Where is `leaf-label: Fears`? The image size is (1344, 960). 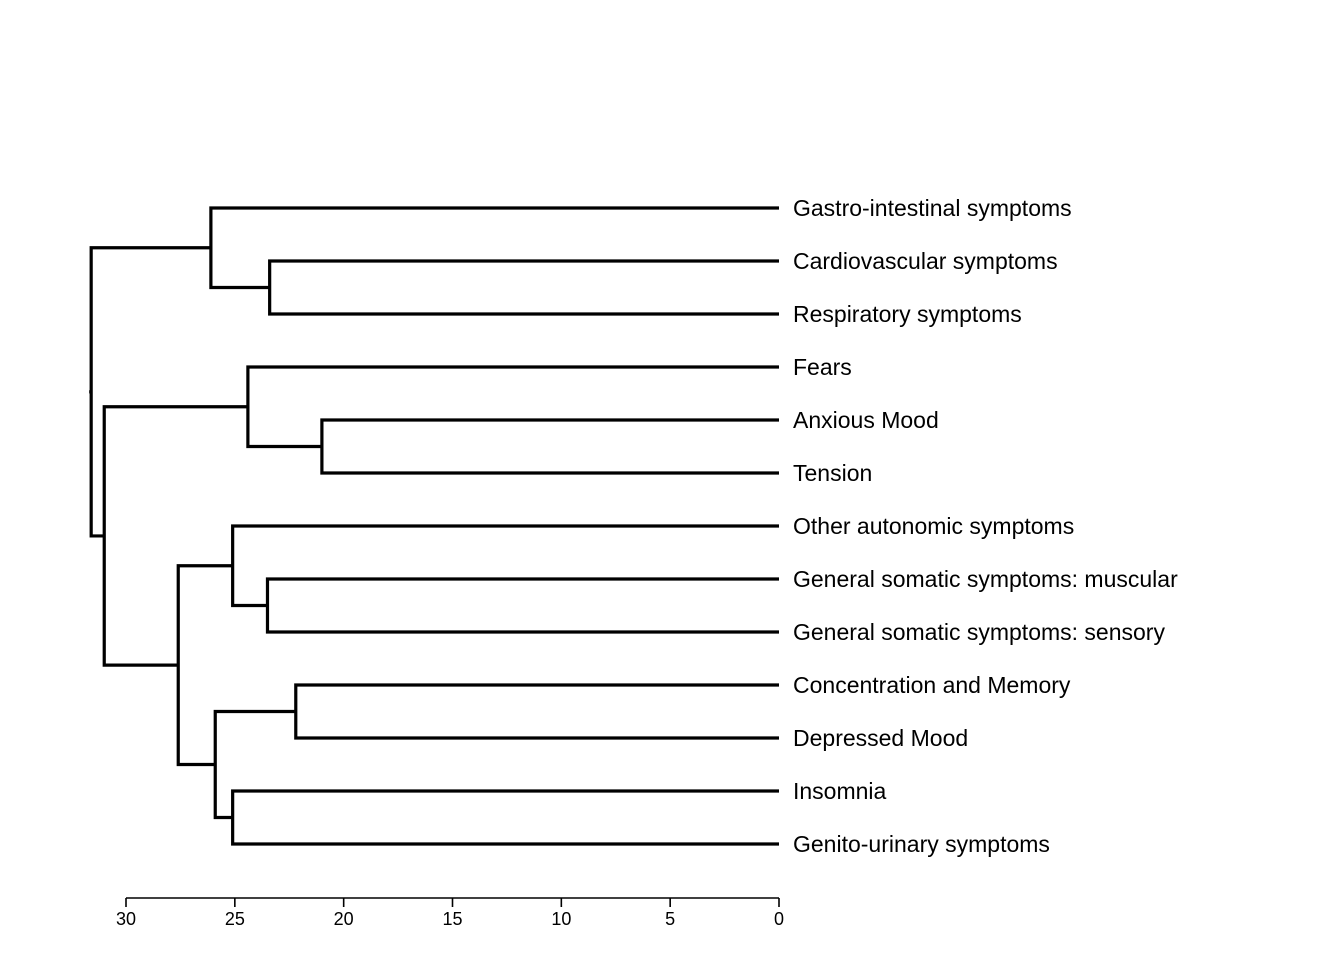 leaf-label: Fears is located at coordinates (822, 367).